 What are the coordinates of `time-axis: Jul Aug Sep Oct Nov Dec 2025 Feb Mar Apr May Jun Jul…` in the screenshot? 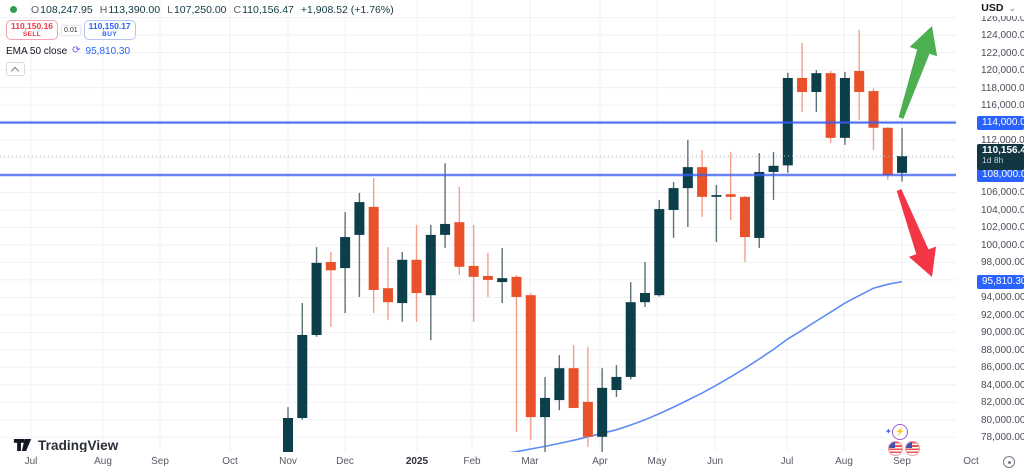 It's located at (512, 461).